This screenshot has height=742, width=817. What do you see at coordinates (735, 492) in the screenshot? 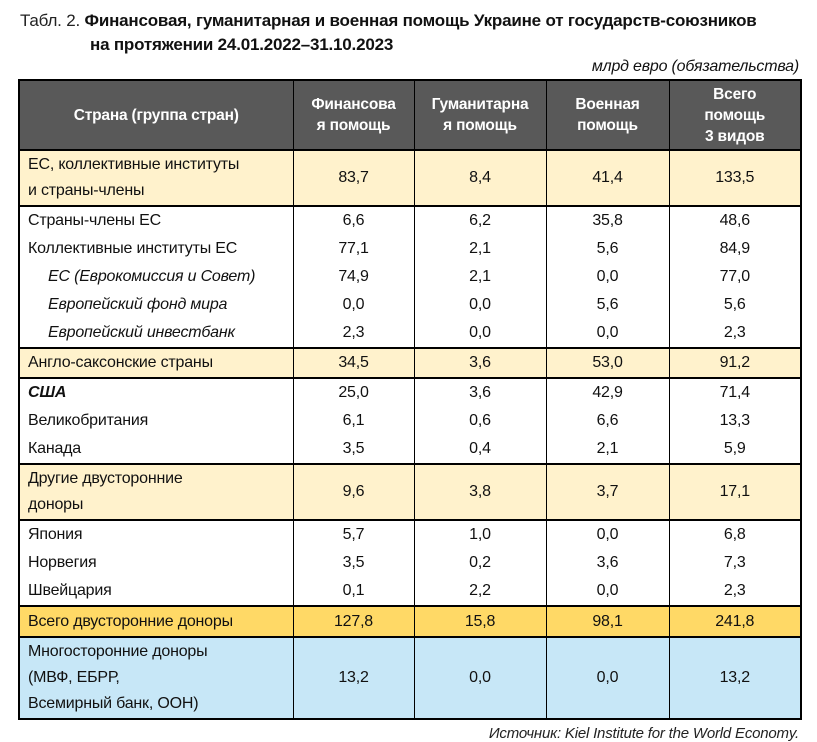
I see `row-value: 17,1` at bounding box center [735, 492].